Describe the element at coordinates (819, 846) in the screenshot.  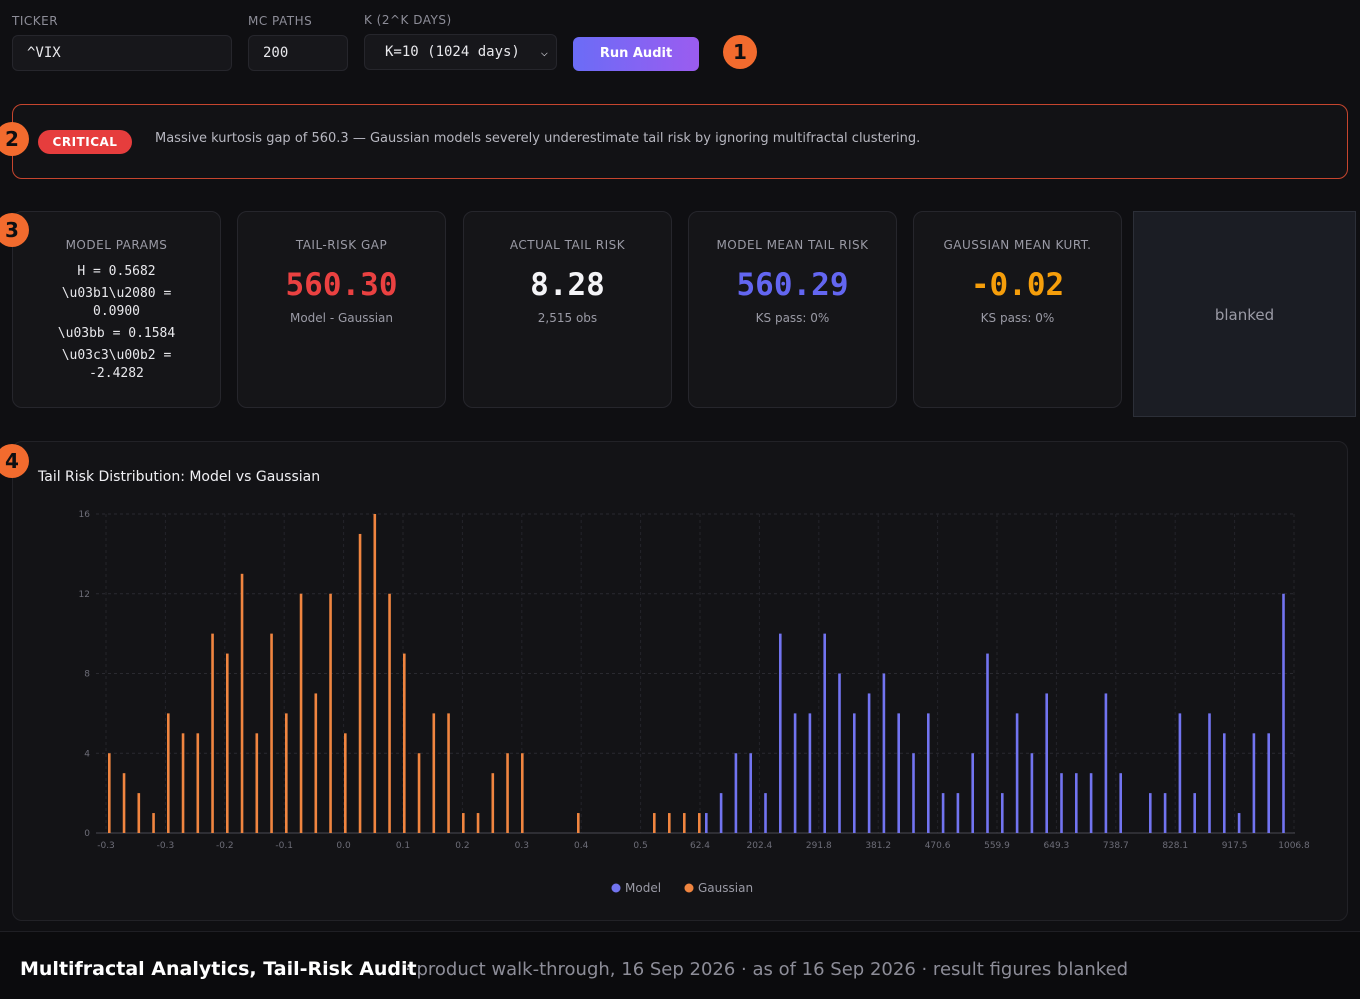
I see `x-tick-label: 291.8` at that location.